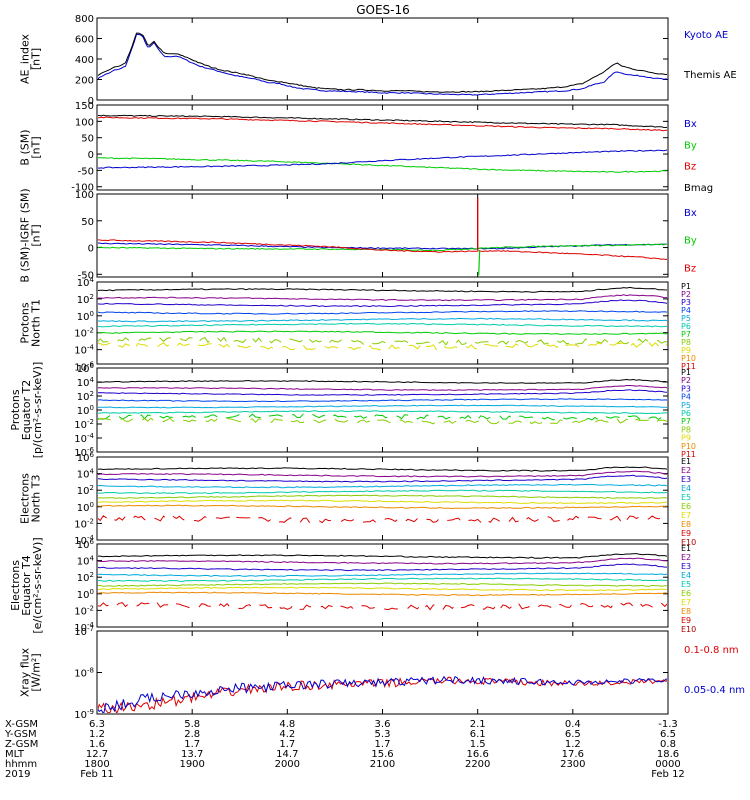  What do you see at coordinates (20, 734) in the screenshot?
I see `x-axis-row-label: Y-GSM` at bounding box center [20, 734].